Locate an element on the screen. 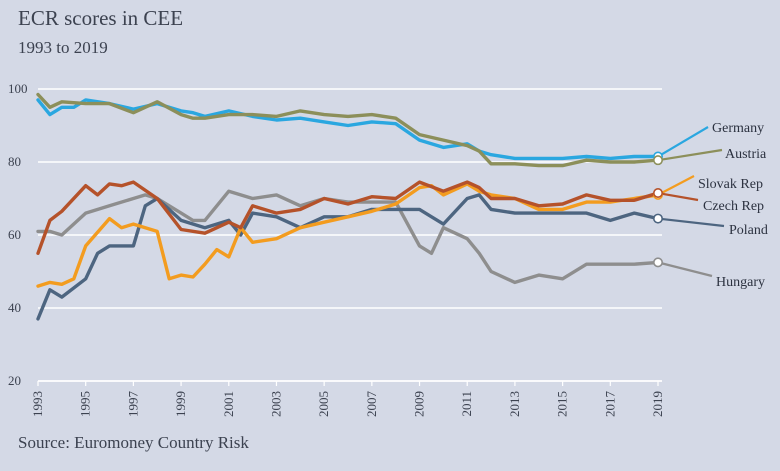 This screenshot has height=471, width=780. x-tick-label: 2009 is located at coordinates (419, 404).